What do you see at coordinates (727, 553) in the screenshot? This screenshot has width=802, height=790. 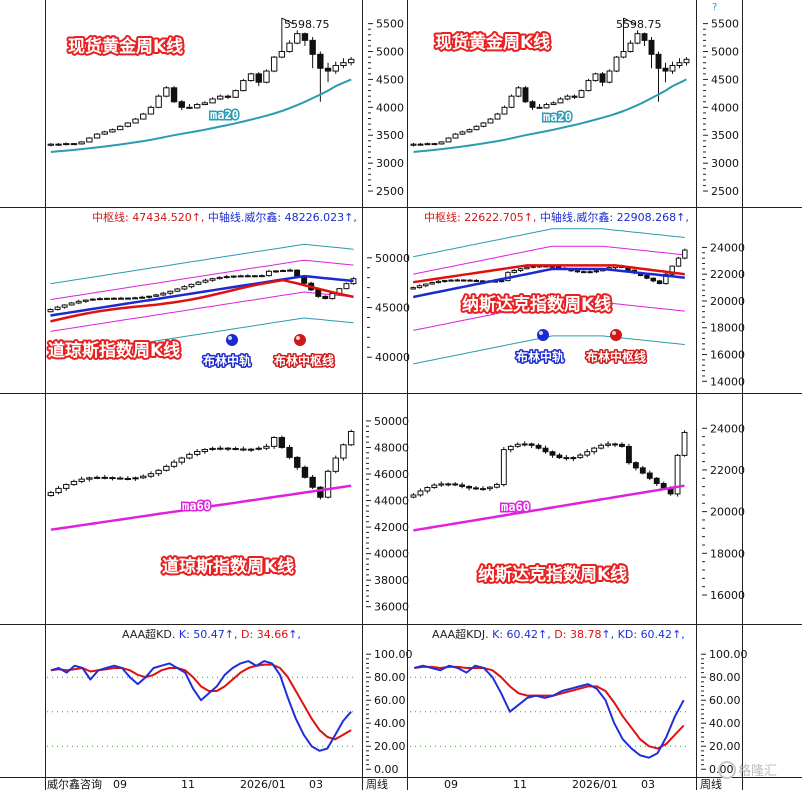 I see `y-tick-label: 18000` at bounding box center [727, 553].